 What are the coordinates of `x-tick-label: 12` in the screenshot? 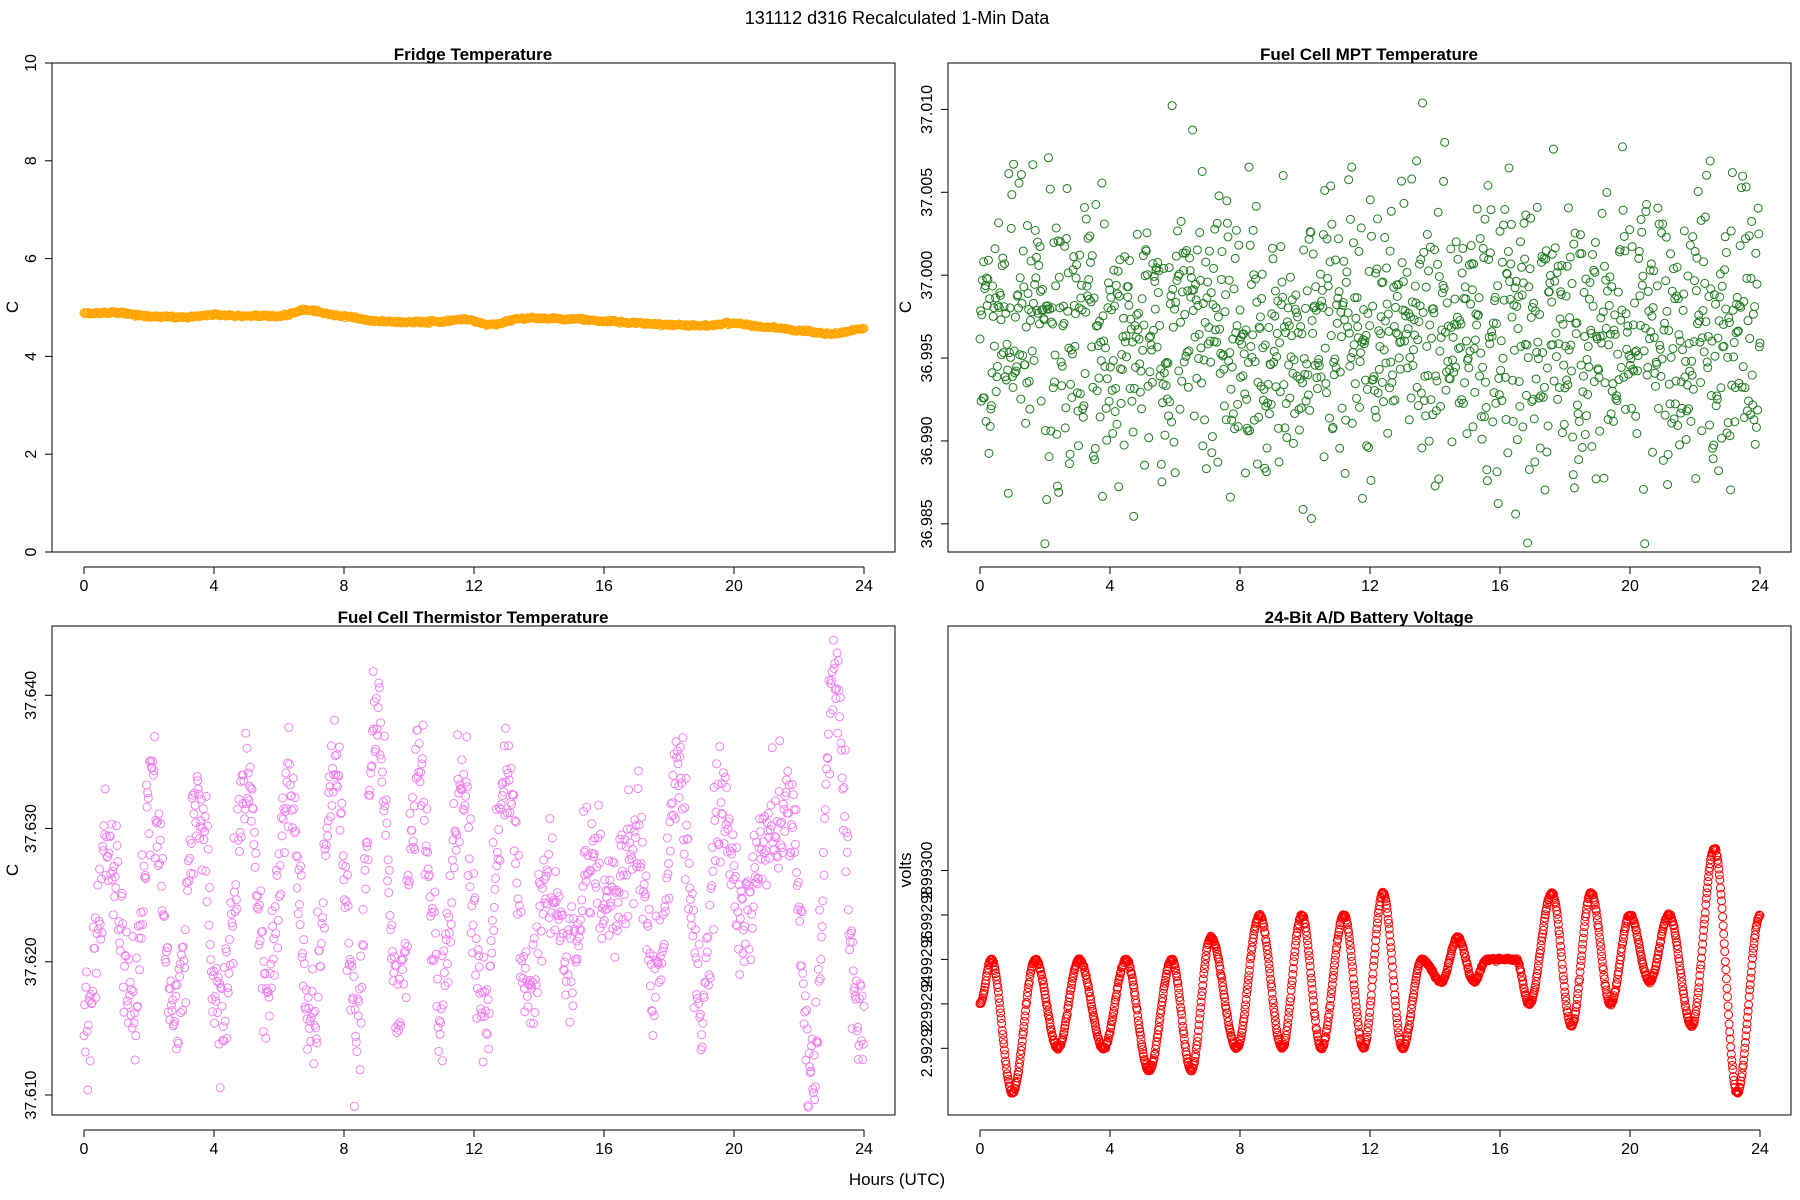 It's located at (474, 586).